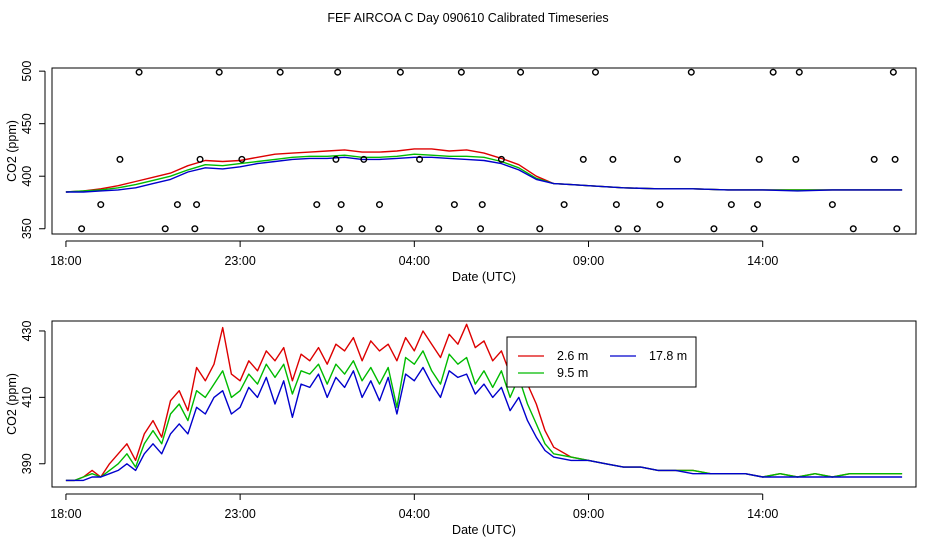 Image resolution: width=936 pixels, height=540 pixels. I want to click on legend-label-9-5m: 9.5 m, so click(572, 373).